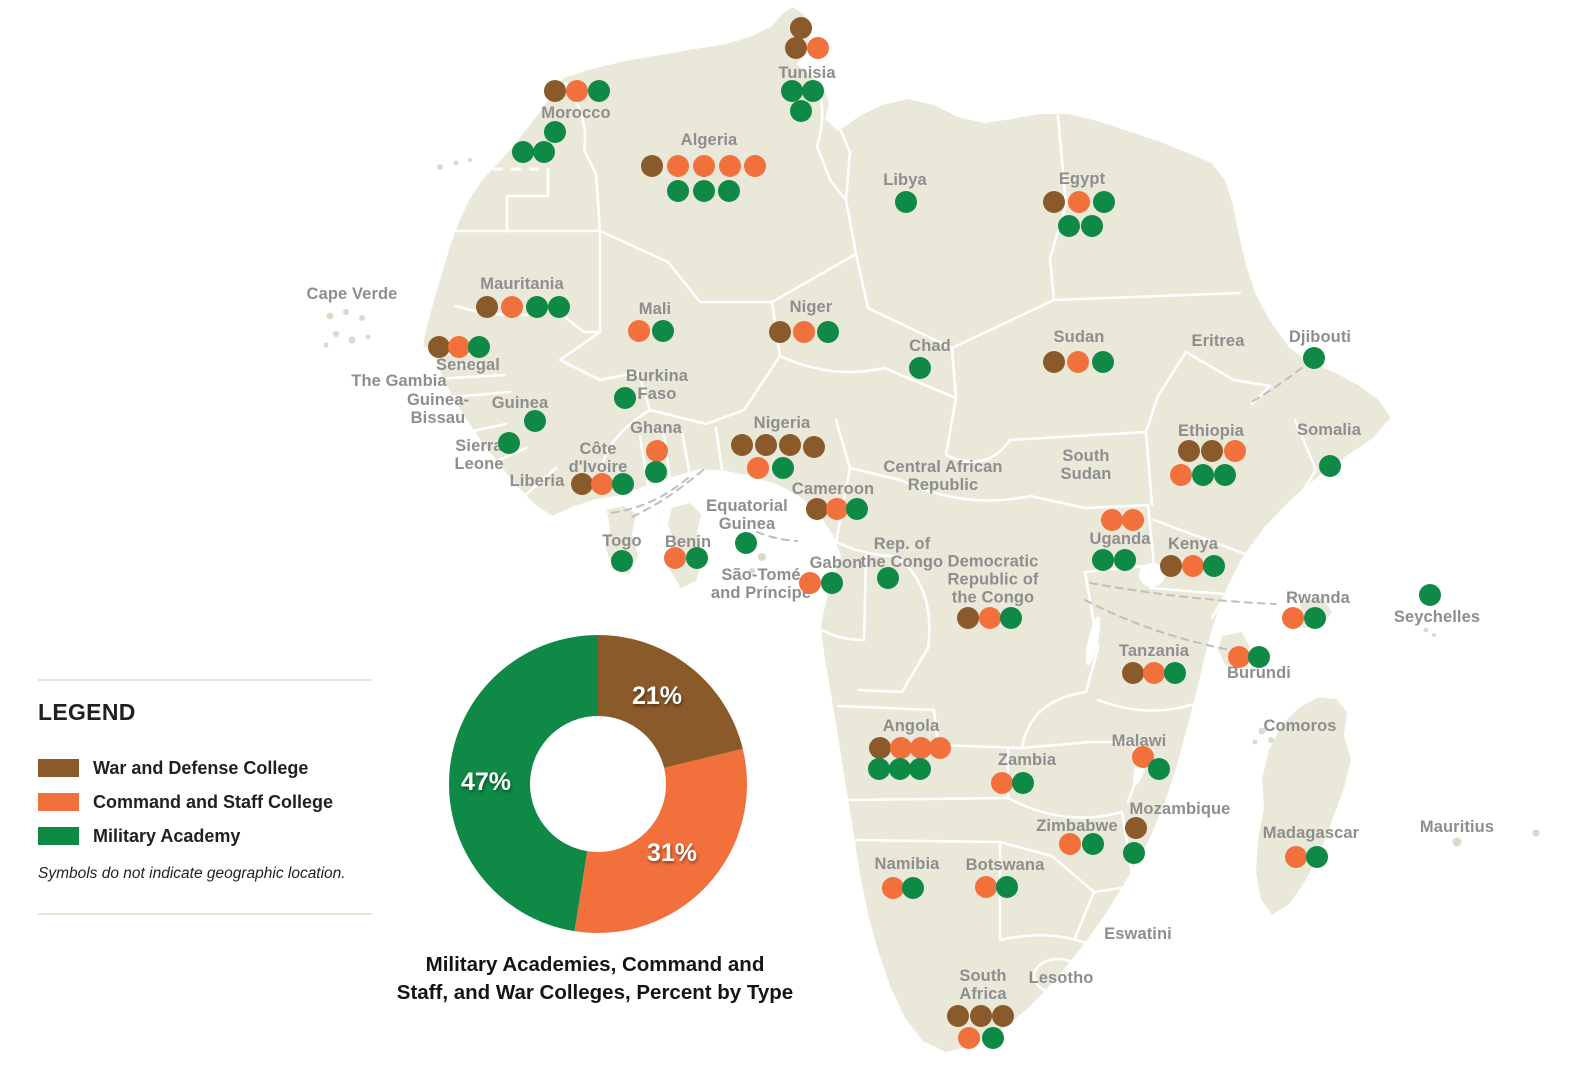 The width and height of the screenshot is (1576, 1068). What do you see at coordinates (747, 515) in the screenshot?
I see `country-label-equatorial-guinea: Equatorial Guinea` at bounding box center [747, 515].